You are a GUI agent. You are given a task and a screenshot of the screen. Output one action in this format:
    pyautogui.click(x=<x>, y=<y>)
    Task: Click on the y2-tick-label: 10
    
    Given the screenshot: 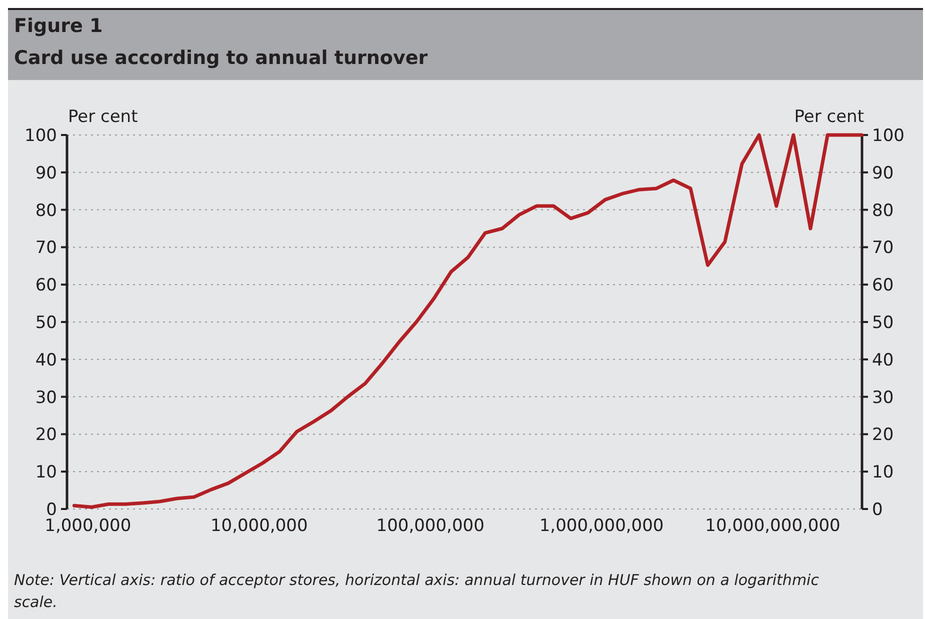 What is the action you would take?
    pyautogui.click(x=883, y=472)
    